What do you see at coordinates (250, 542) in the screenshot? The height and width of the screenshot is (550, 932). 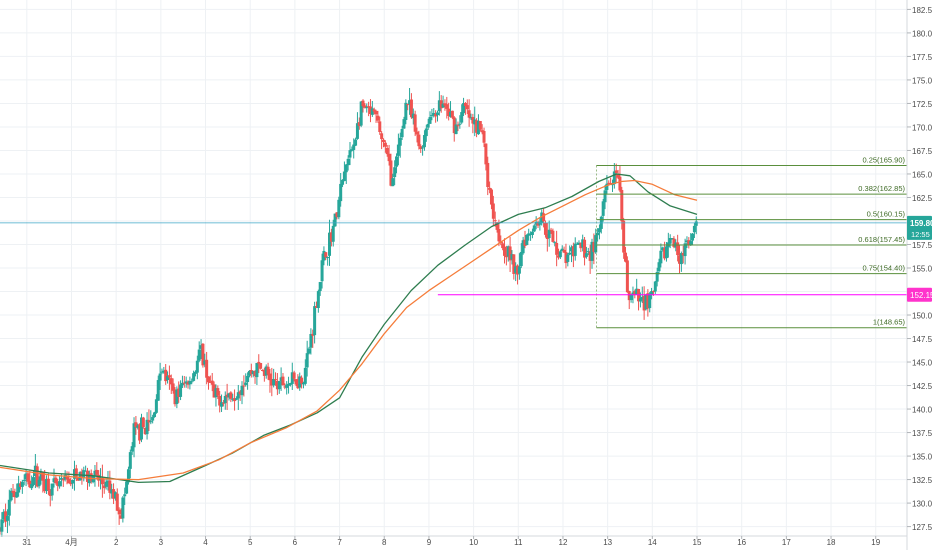 I see `time-tick-label: 5` at bounding box center [250, 542].